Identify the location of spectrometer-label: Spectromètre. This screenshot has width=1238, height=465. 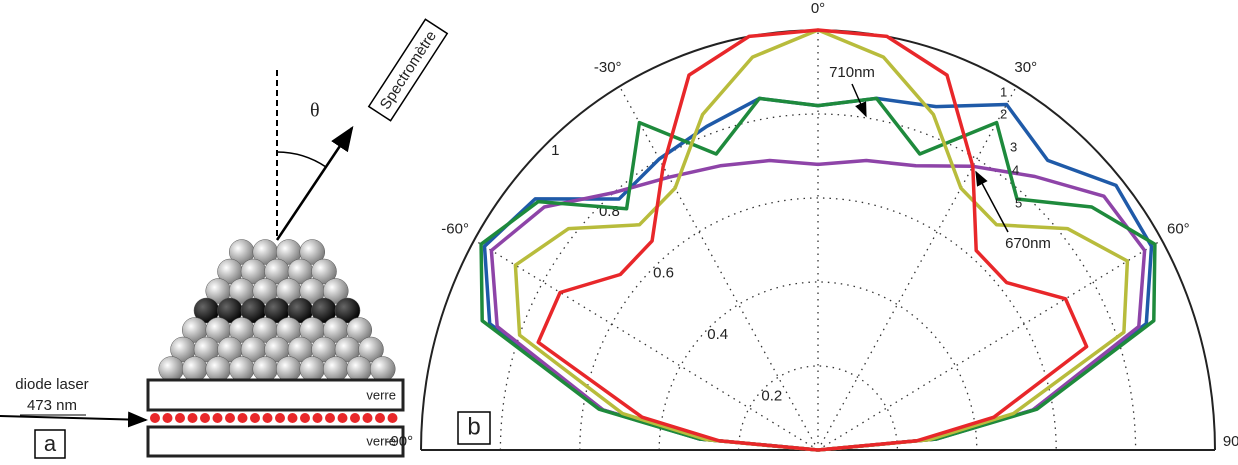
(408, 70).